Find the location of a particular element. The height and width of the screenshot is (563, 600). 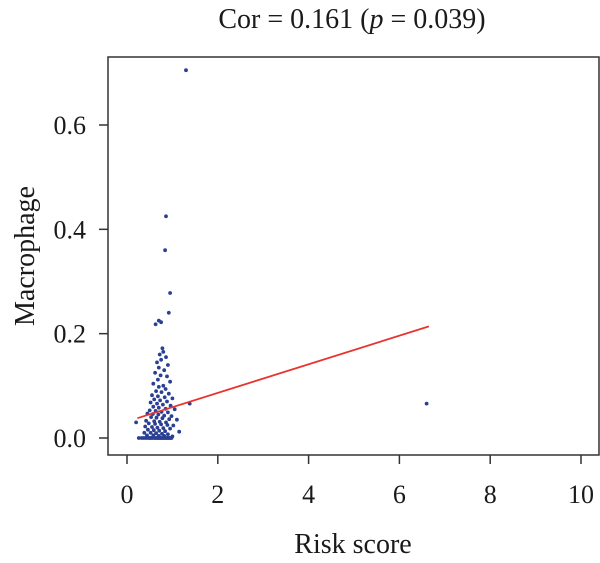

y-tick-label: 0.6 is located at coordinates (70, 125).